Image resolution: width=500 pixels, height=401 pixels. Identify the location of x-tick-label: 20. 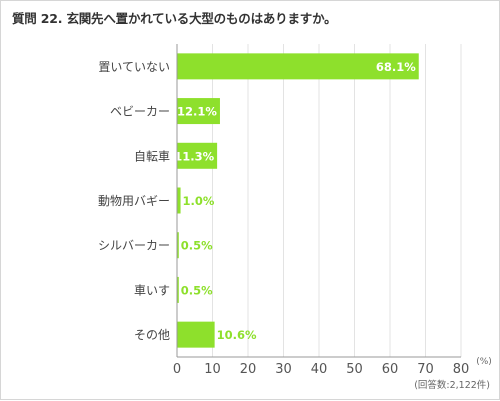
(248, 369).